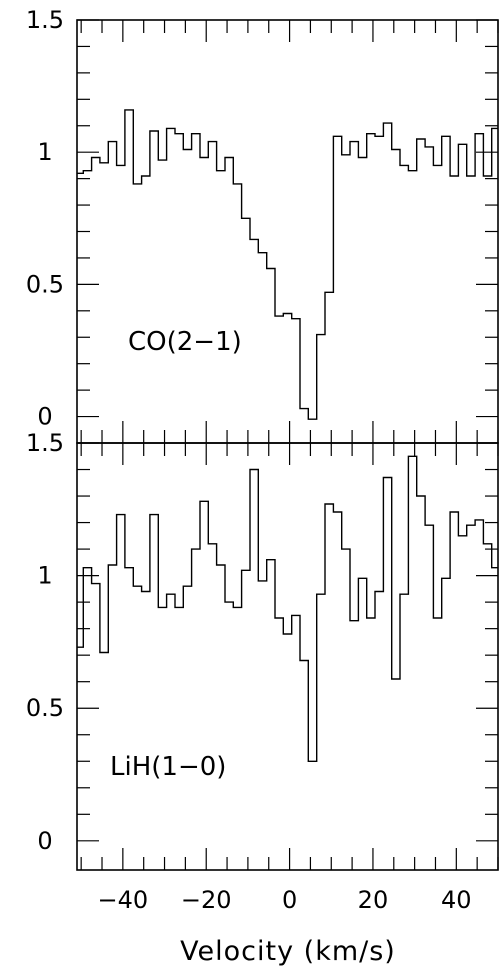 This screenshot has width=502, height=973. Describe the element at coordinates (206, 900) in the screenshot. I see `x-tick-label: −20` at that location.